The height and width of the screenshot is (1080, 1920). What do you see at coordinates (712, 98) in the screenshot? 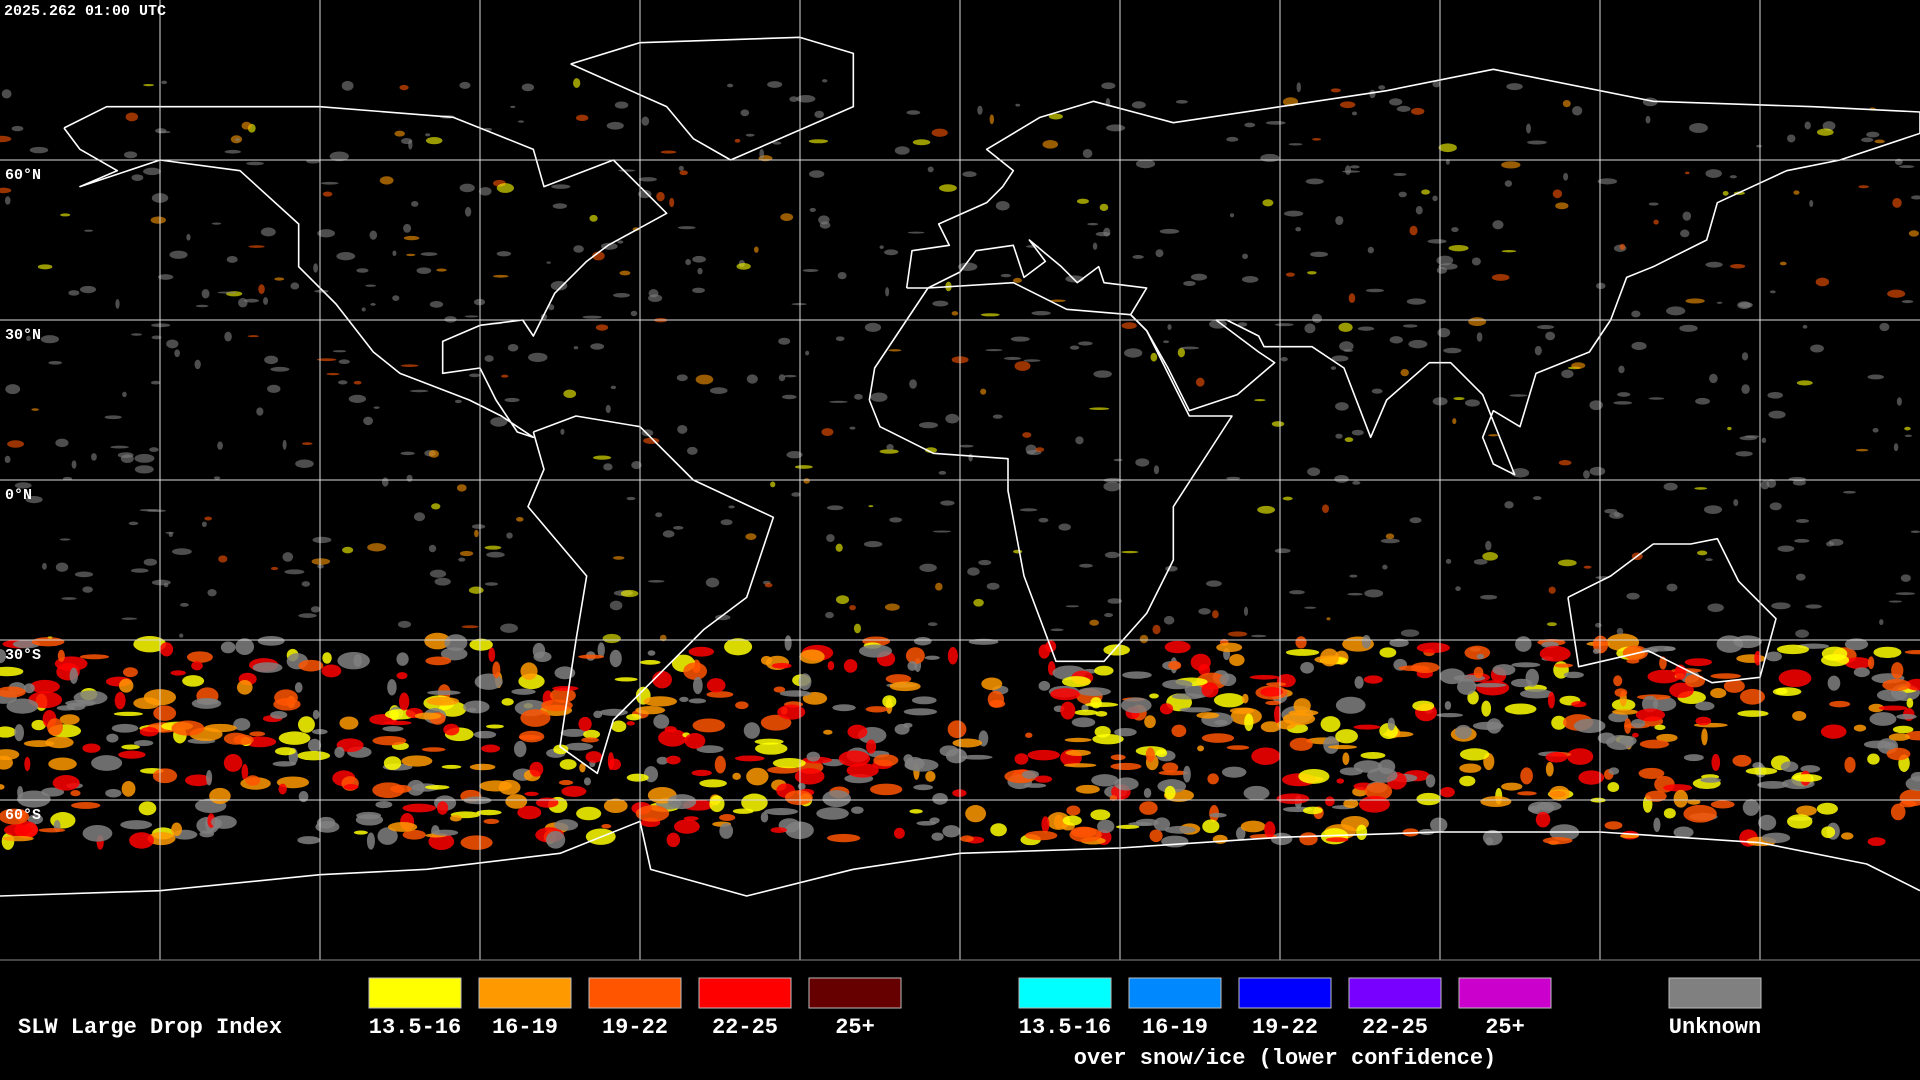
I see `coastline` at bounding box center [712, 98].